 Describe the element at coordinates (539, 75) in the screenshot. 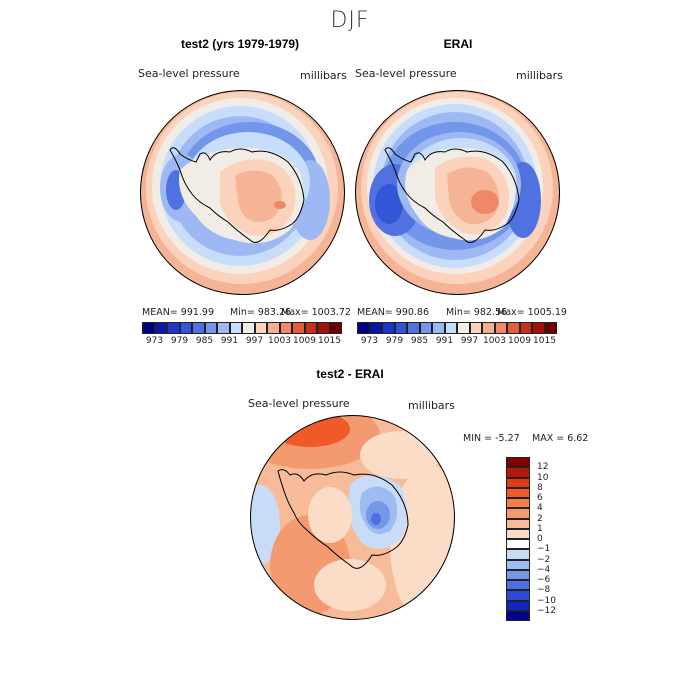

I see `panel2-units-label: millibars` at that location.